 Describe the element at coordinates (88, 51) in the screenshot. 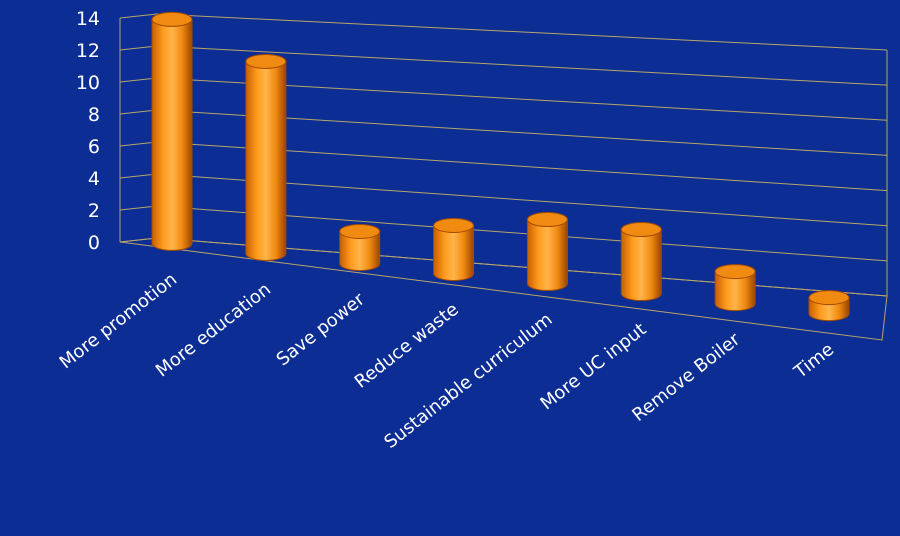

I see `y-tick-label: 12` at that location.